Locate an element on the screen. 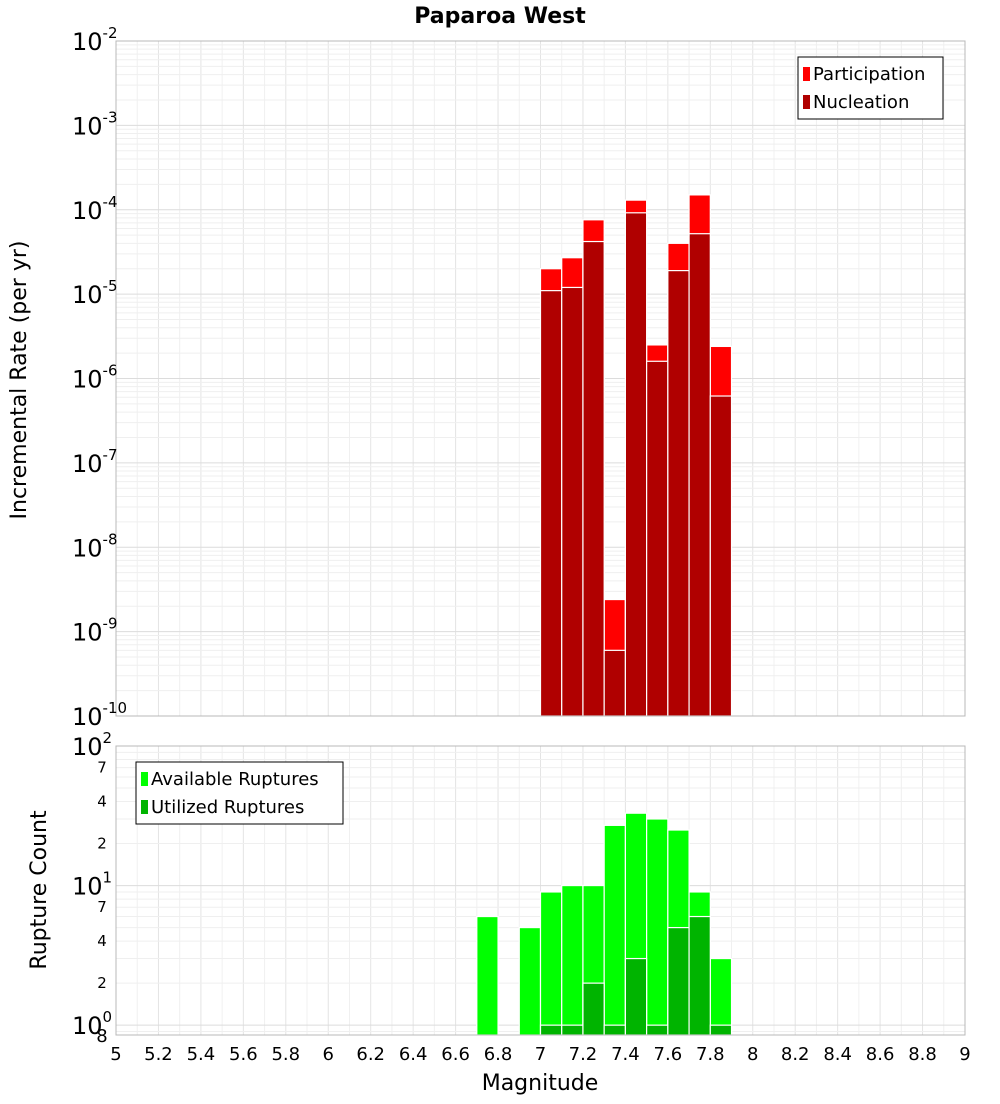 The image size is (1000, 1104). y-tick-label: 10² is located at coordinates (92, 745).